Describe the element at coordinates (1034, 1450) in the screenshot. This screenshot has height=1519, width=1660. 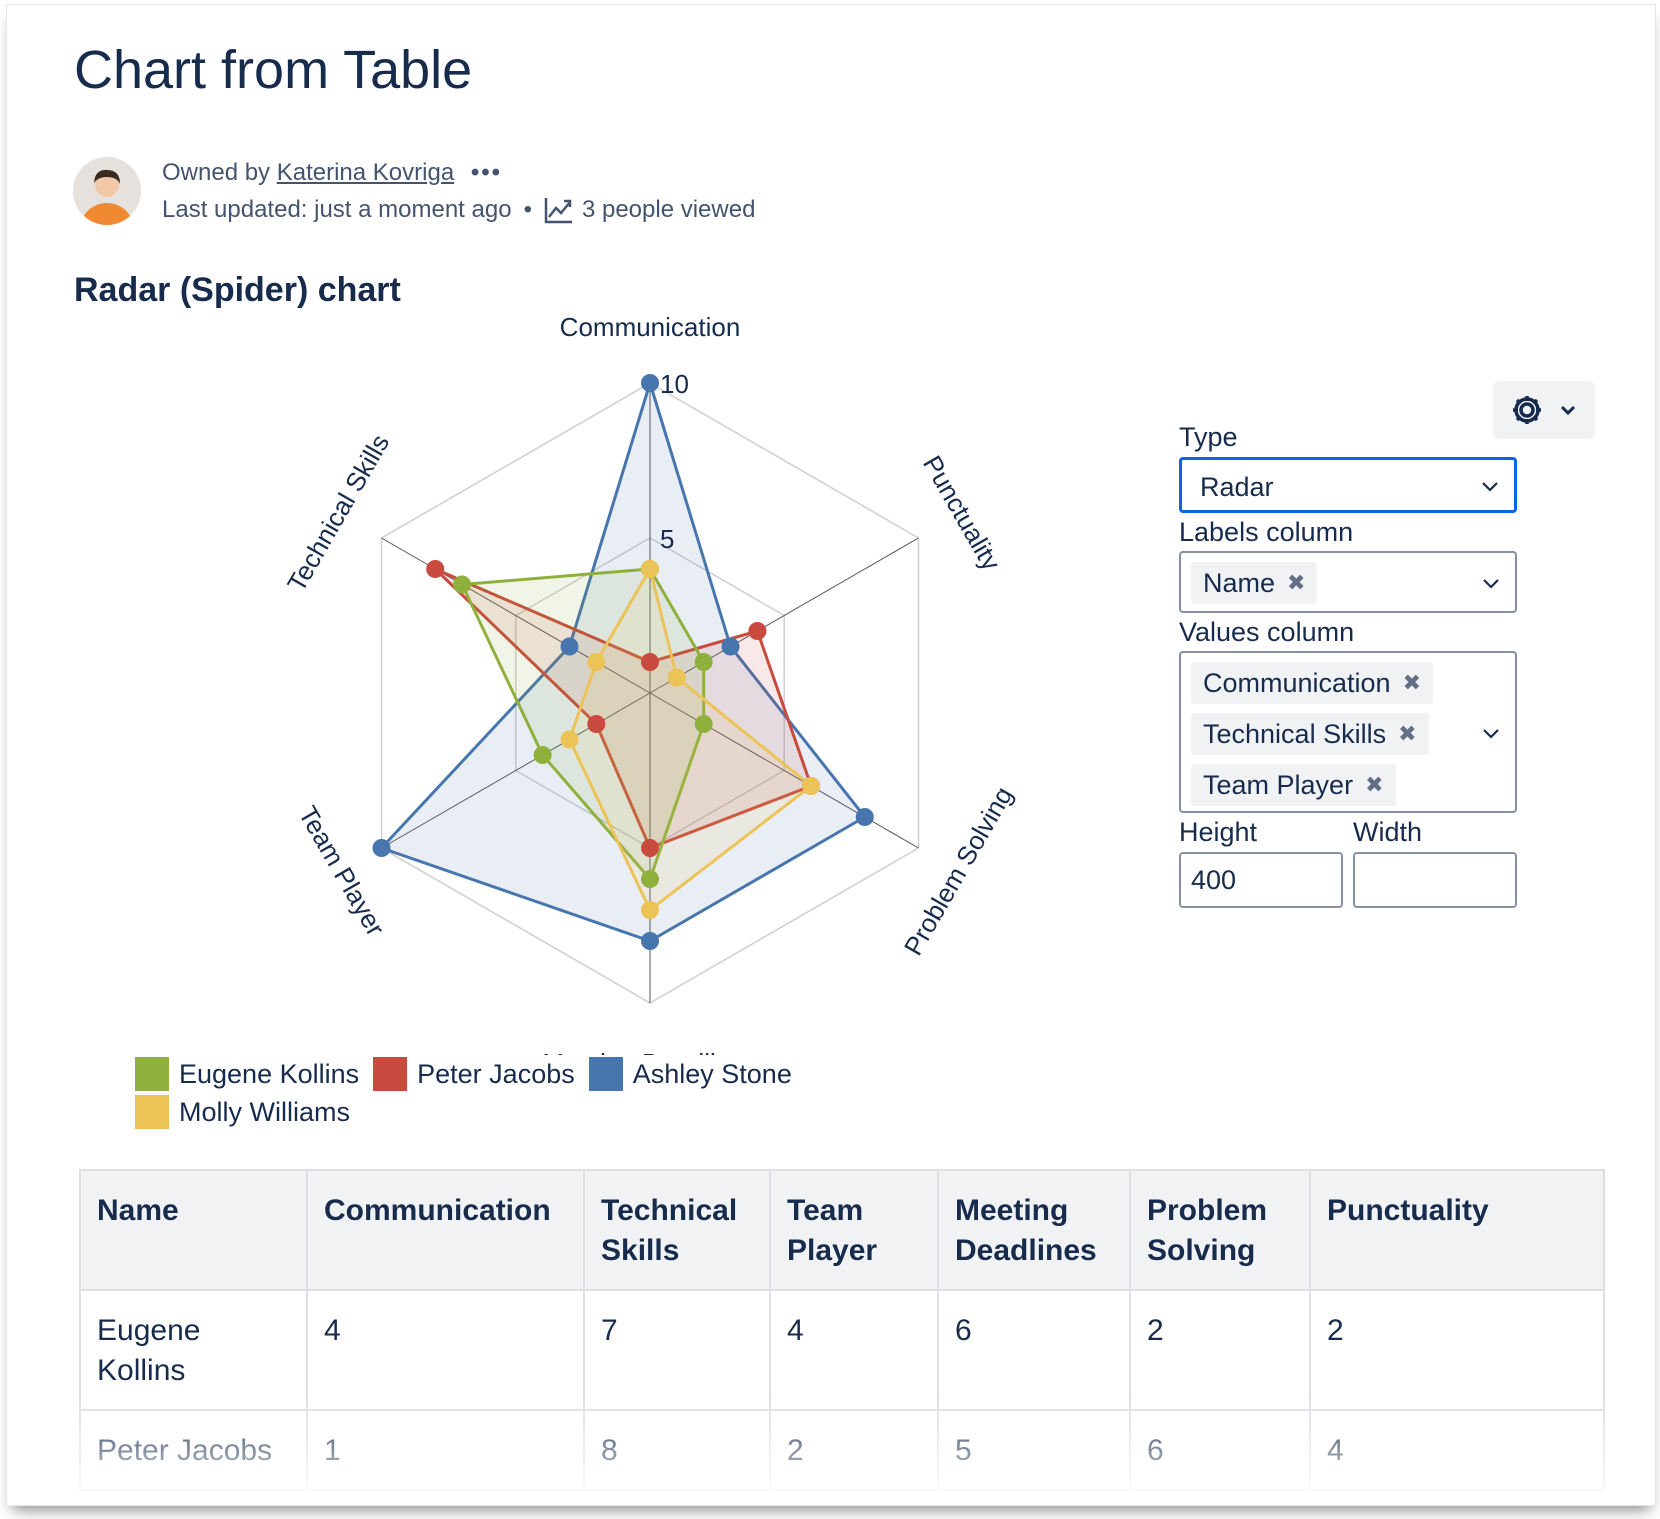
I see `table-cell: 5` at that location.